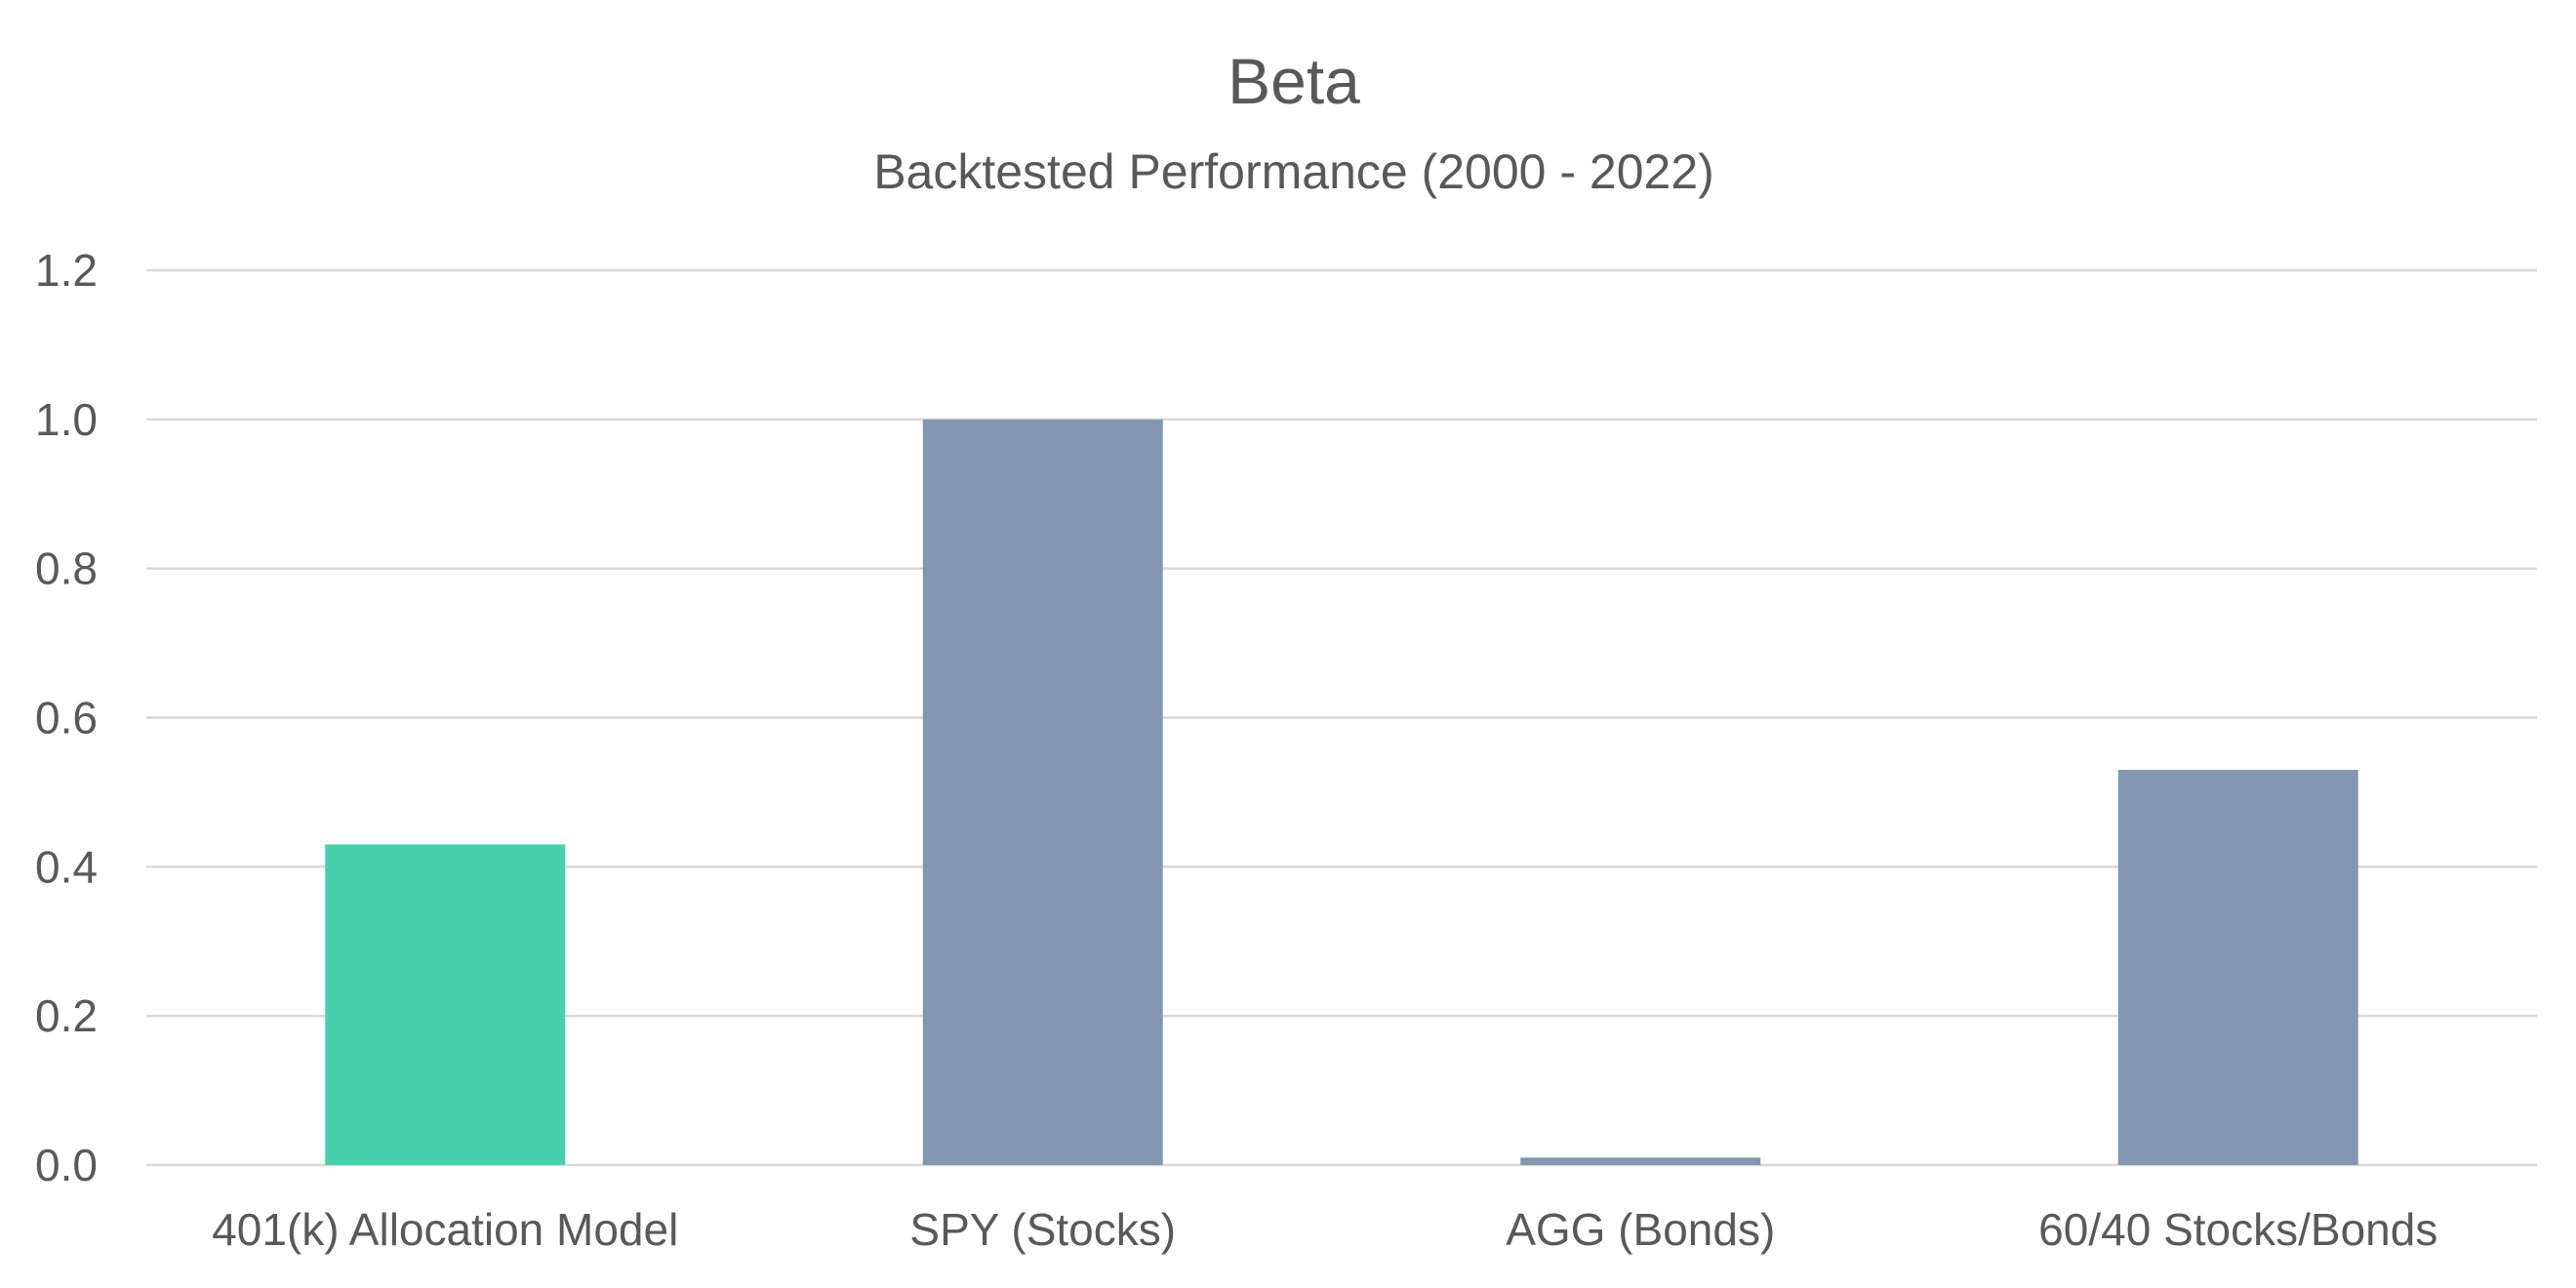  What do you see at coordinates (1294, 81) in the screenshot?
I see `chart-title: Beta` at bounding box center [1294, 81].